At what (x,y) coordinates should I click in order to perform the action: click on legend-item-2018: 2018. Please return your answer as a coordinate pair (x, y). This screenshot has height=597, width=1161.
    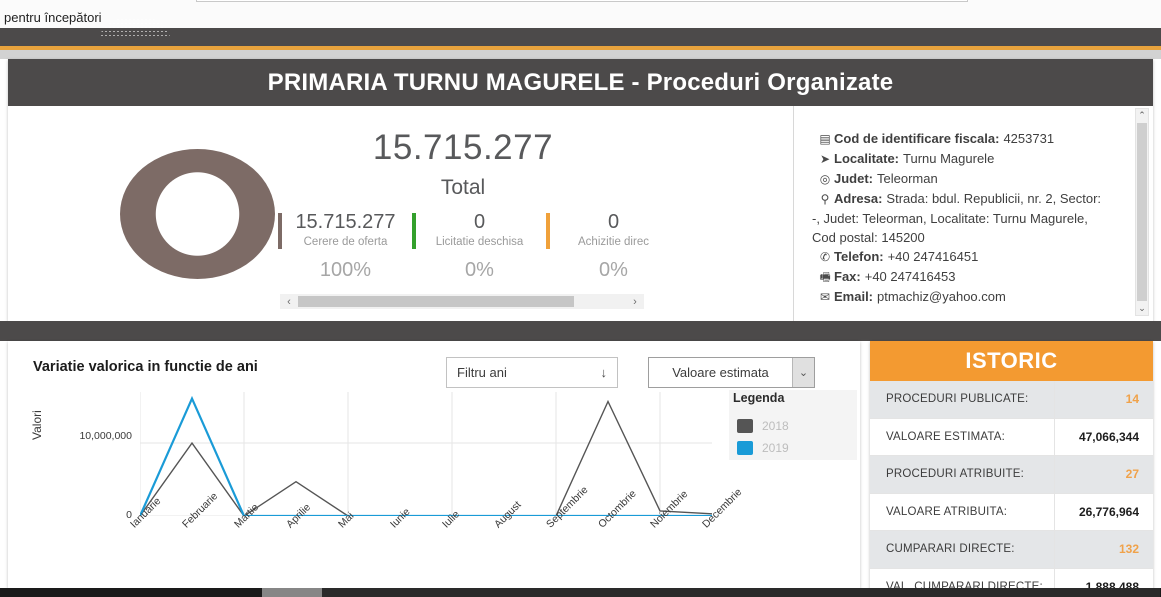
    Looking at the image, I should click on (792, 426).